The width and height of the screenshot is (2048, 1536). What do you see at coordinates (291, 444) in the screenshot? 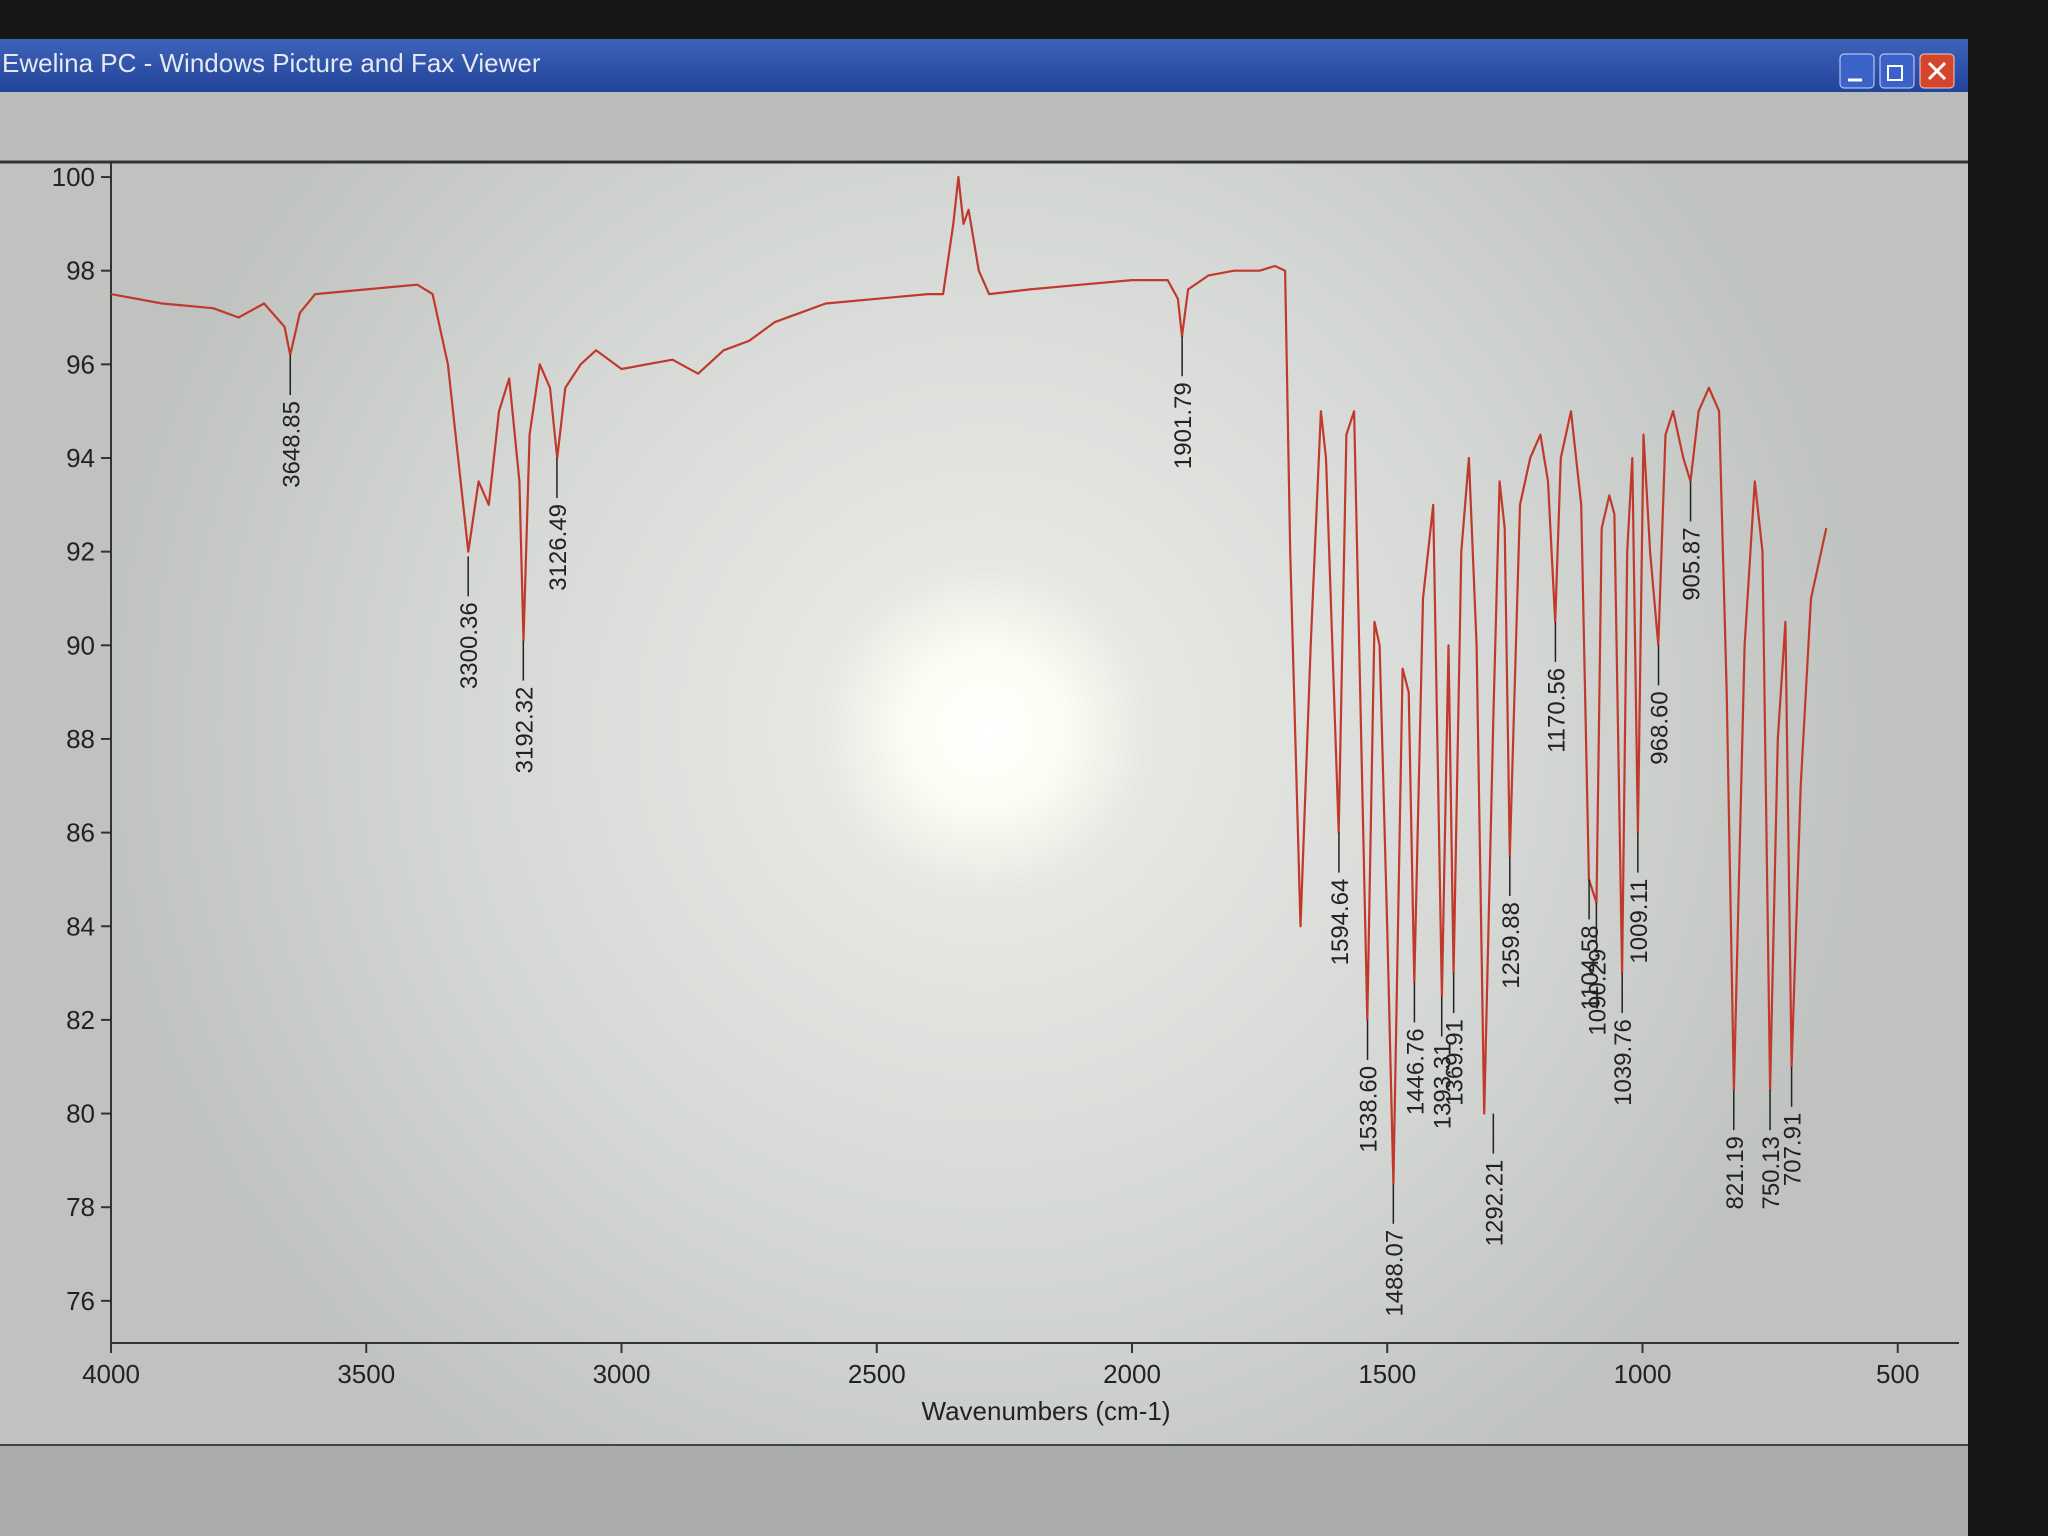
I see `peak-label: 3648.85` at bounding box center [291, 444].